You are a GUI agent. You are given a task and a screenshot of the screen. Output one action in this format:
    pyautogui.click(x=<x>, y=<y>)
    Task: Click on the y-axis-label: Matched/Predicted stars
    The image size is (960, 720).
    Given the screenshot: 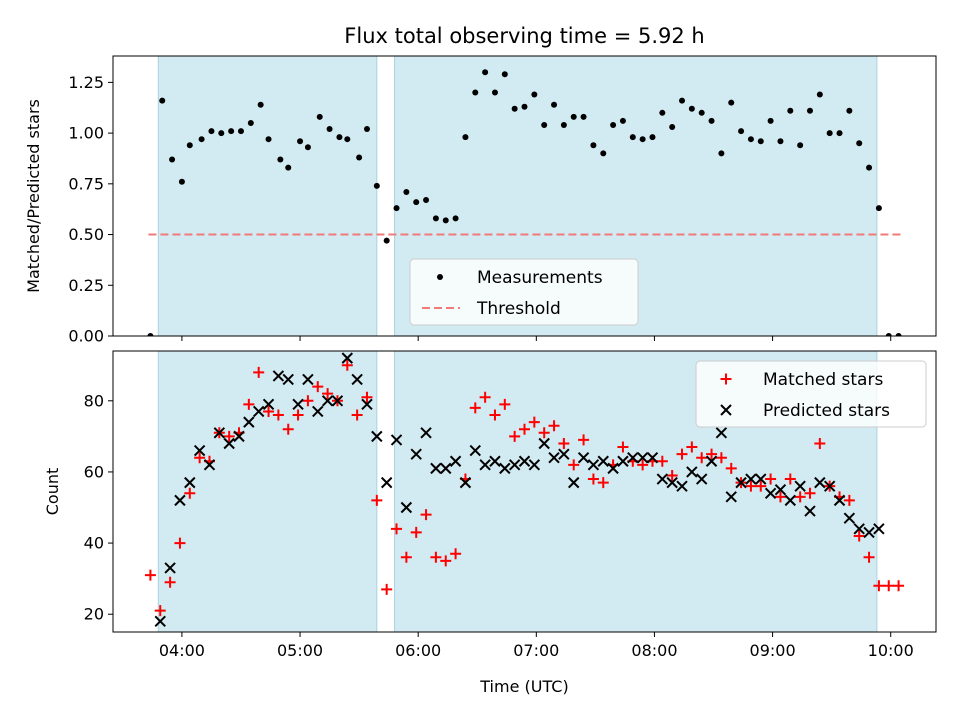 What is the action you would take?
    pyautogui.click(x=33, y=196)
    